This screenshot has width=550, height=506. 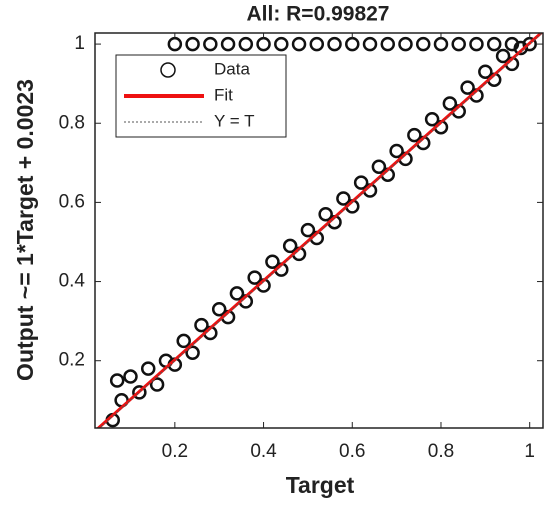 What do you see at coordinates (175, 451) in the screenshot?
I see `x-tick-label: 0.2` at bounding box center [175, 451].